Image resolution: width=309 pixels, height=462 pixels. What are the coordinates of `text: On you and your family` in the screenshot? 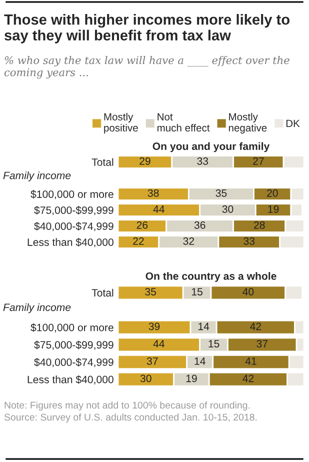 It's located at (211, 147).